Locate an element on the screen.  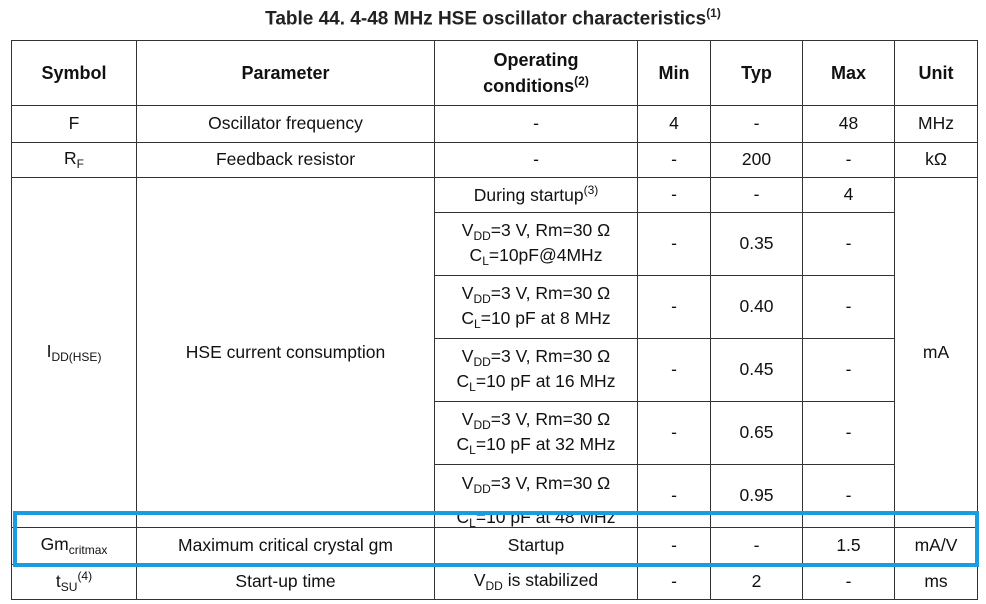
cell-conditions: During startup(3) is located at coordinates (536, 195).